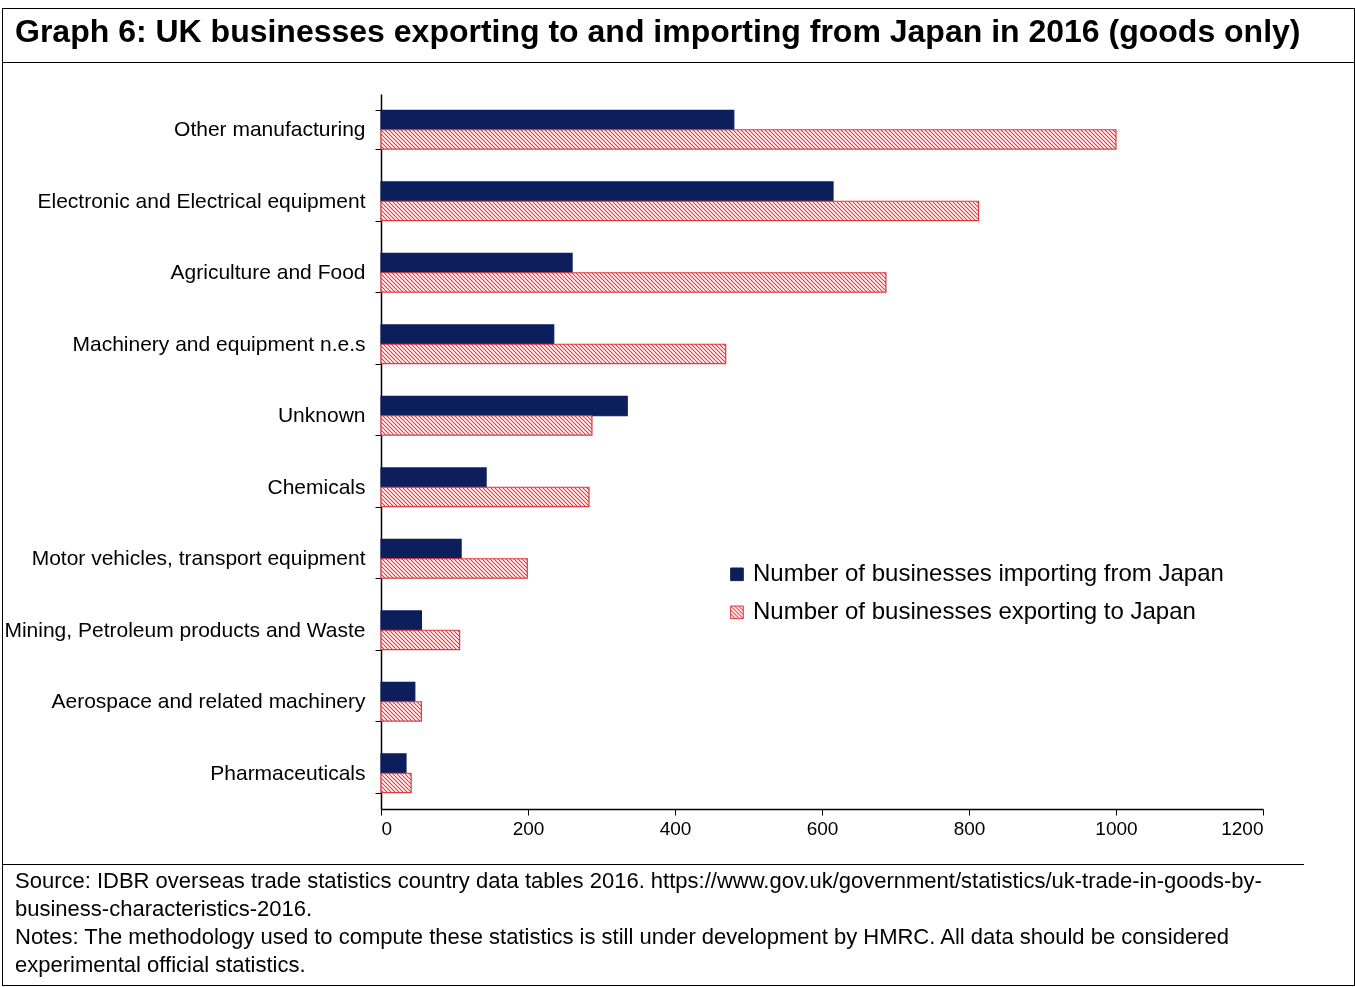 The height and width of the screenshot is (987, 1355). What do you see at coordinates (675, 828) in the screenshot?
I see `x-tick-label: 400` at bounding box center [675, 828].